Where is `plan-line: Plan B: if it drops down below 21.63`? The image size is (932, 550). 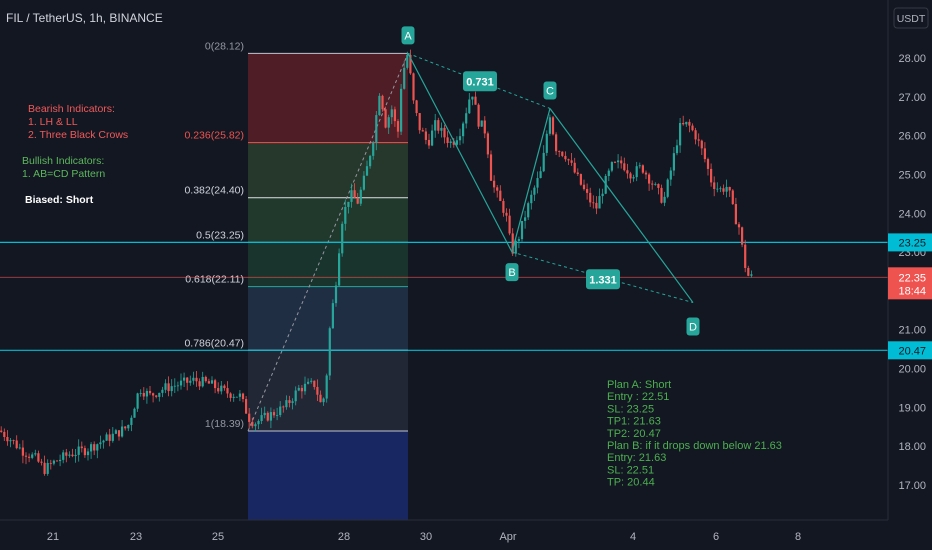
plan-line: Plan B: if it drops down below 21.63 is located at coordinates (694, 446).